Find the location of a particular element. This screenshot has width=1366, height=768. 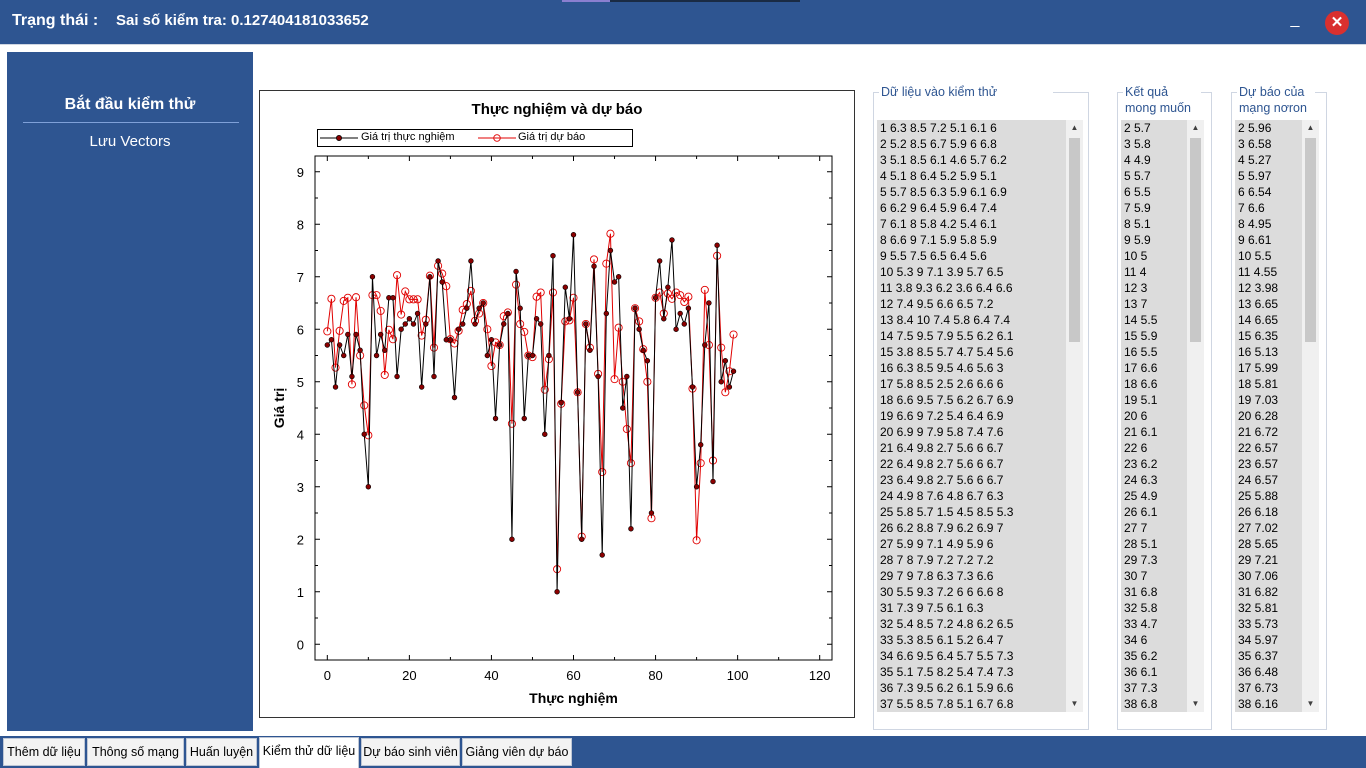

list-item: 35 6.2 is located at coordinates (1141, 656).